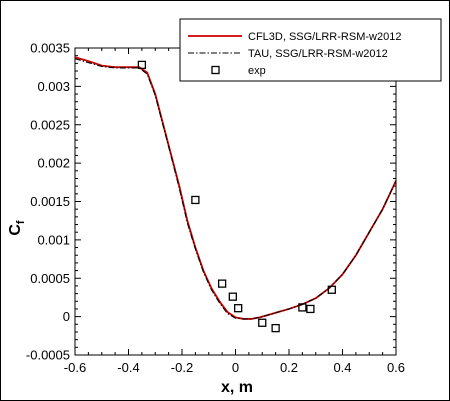  I want to click on y-axis-title: Cf, so click(17, 228).